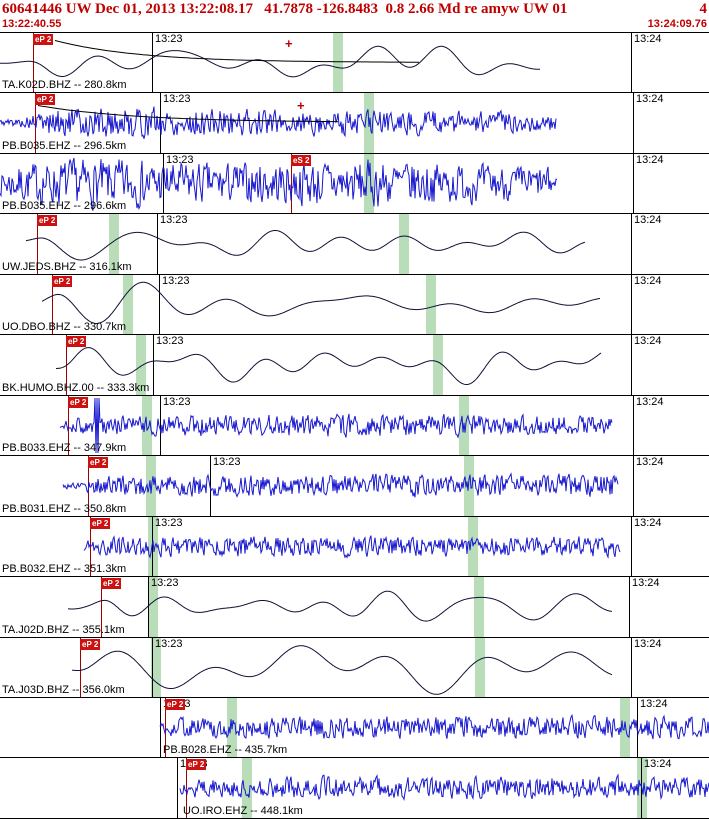  What do you see at coordinates (76, 387) in the screenshot?
I see `station-label: BK.HUMO.BHZ.00 -- 333.3km` at bounding box center [76, 387].